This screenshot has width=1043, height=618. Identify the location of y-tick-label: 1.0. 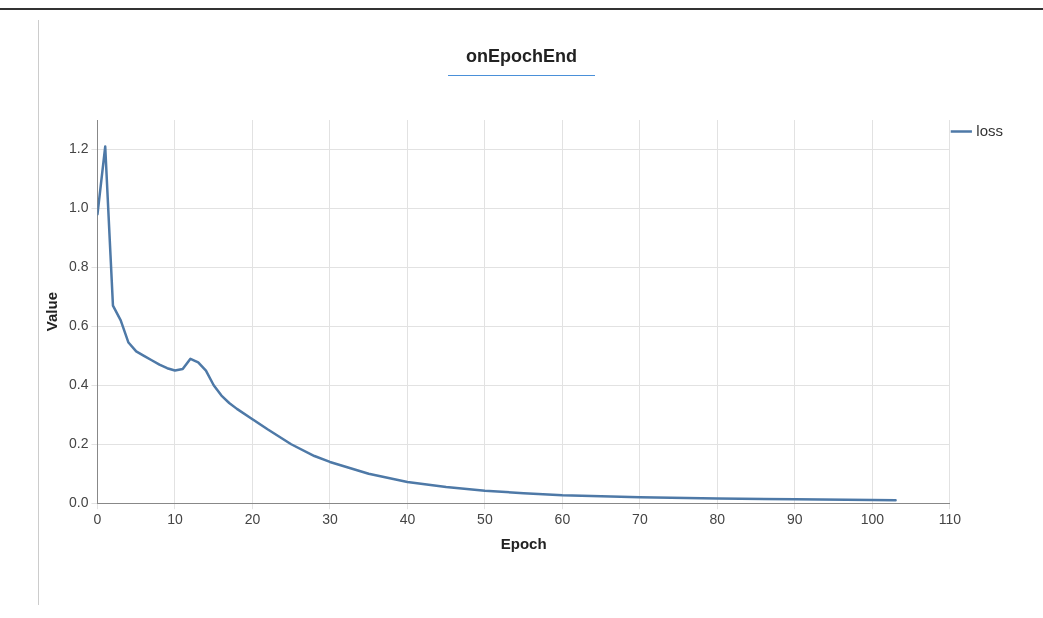
(78, 207).